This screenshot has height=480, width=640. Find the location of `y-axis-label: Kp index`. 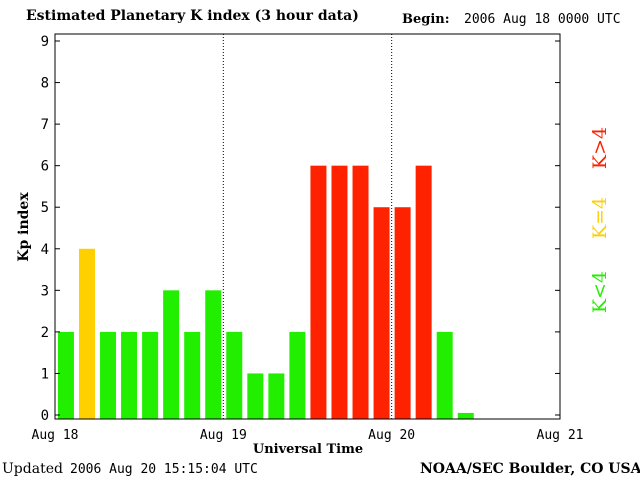

y-axis-label: Kp index is located at coordinates (24, 227).